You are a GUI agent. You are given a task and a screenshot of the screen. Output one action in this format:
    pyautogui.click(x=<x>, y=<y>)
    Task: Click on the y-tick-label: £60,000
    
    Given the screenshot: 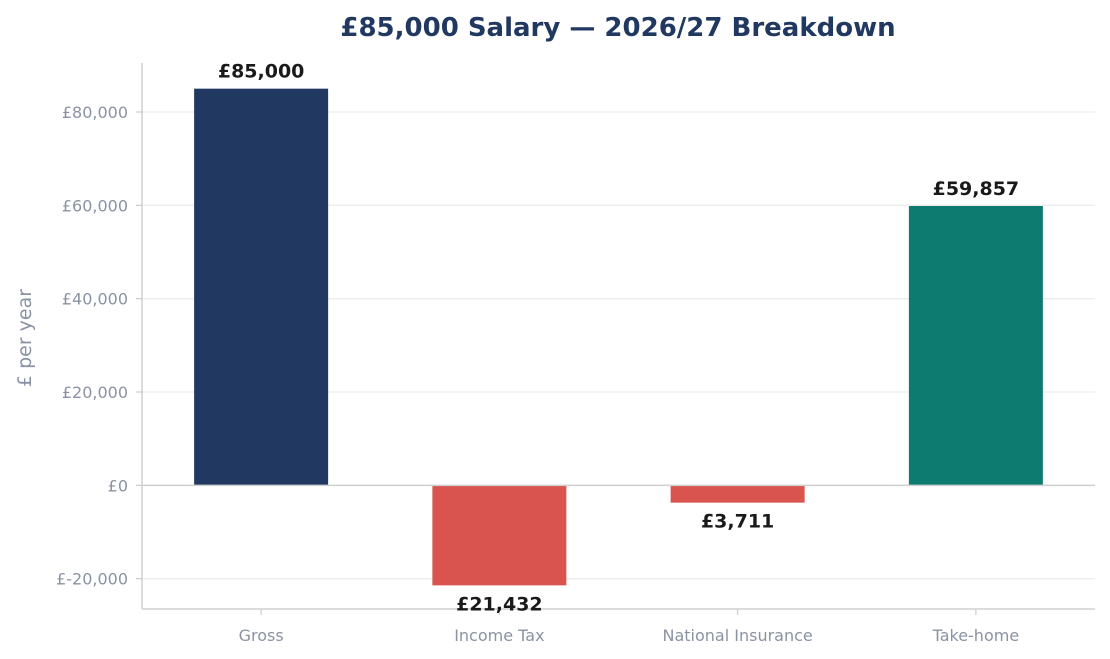 What is the action you would take?
    pyautogui.click(x=95, y=205)
    